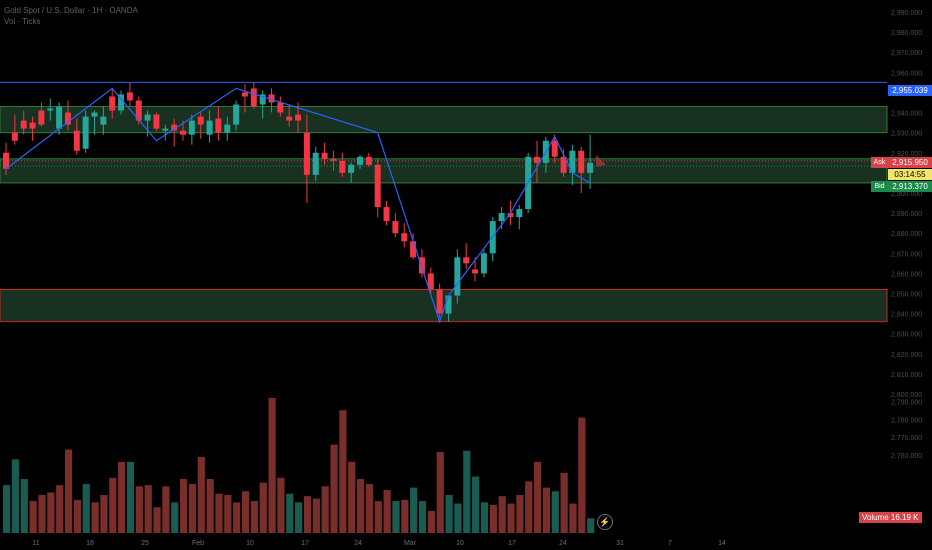  Describe the element at coordinates (906, 274) in the screenshot. I see `price-axis-label: 2,860.000` at that location.